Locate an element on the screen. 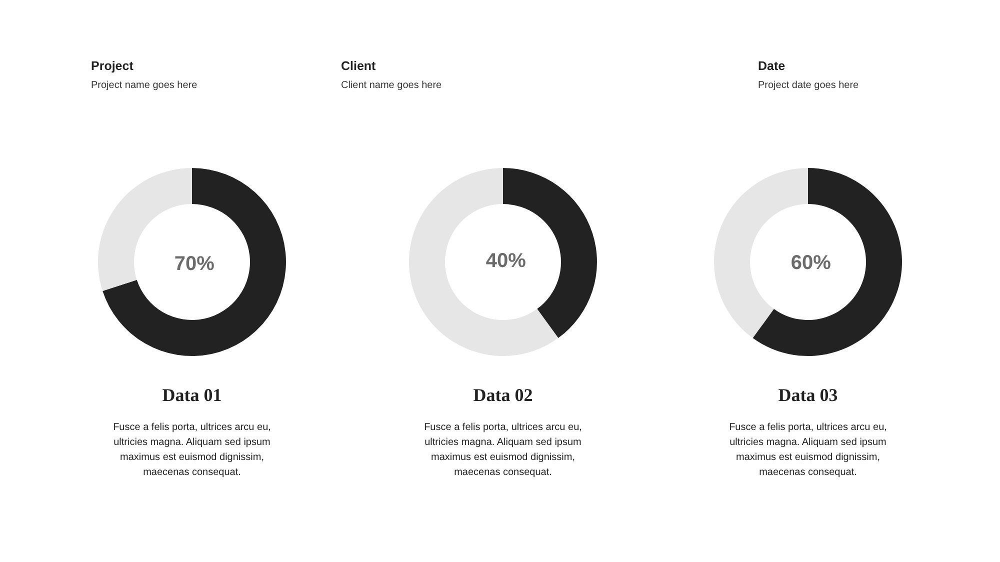 The height and width of the screenshot is (562, 1000). text: Data 01 is located at coordinates (192, 395).